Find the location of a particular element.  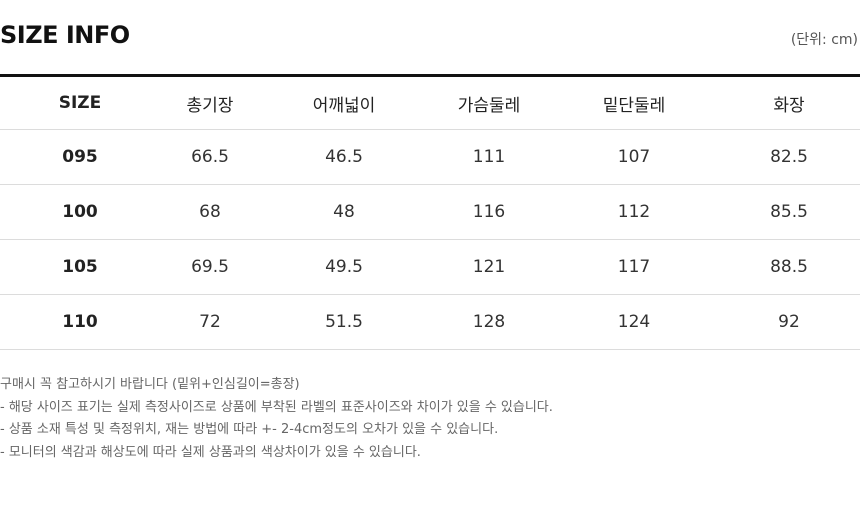

total-length-cell: 72 is located at coordinates (210, 322).